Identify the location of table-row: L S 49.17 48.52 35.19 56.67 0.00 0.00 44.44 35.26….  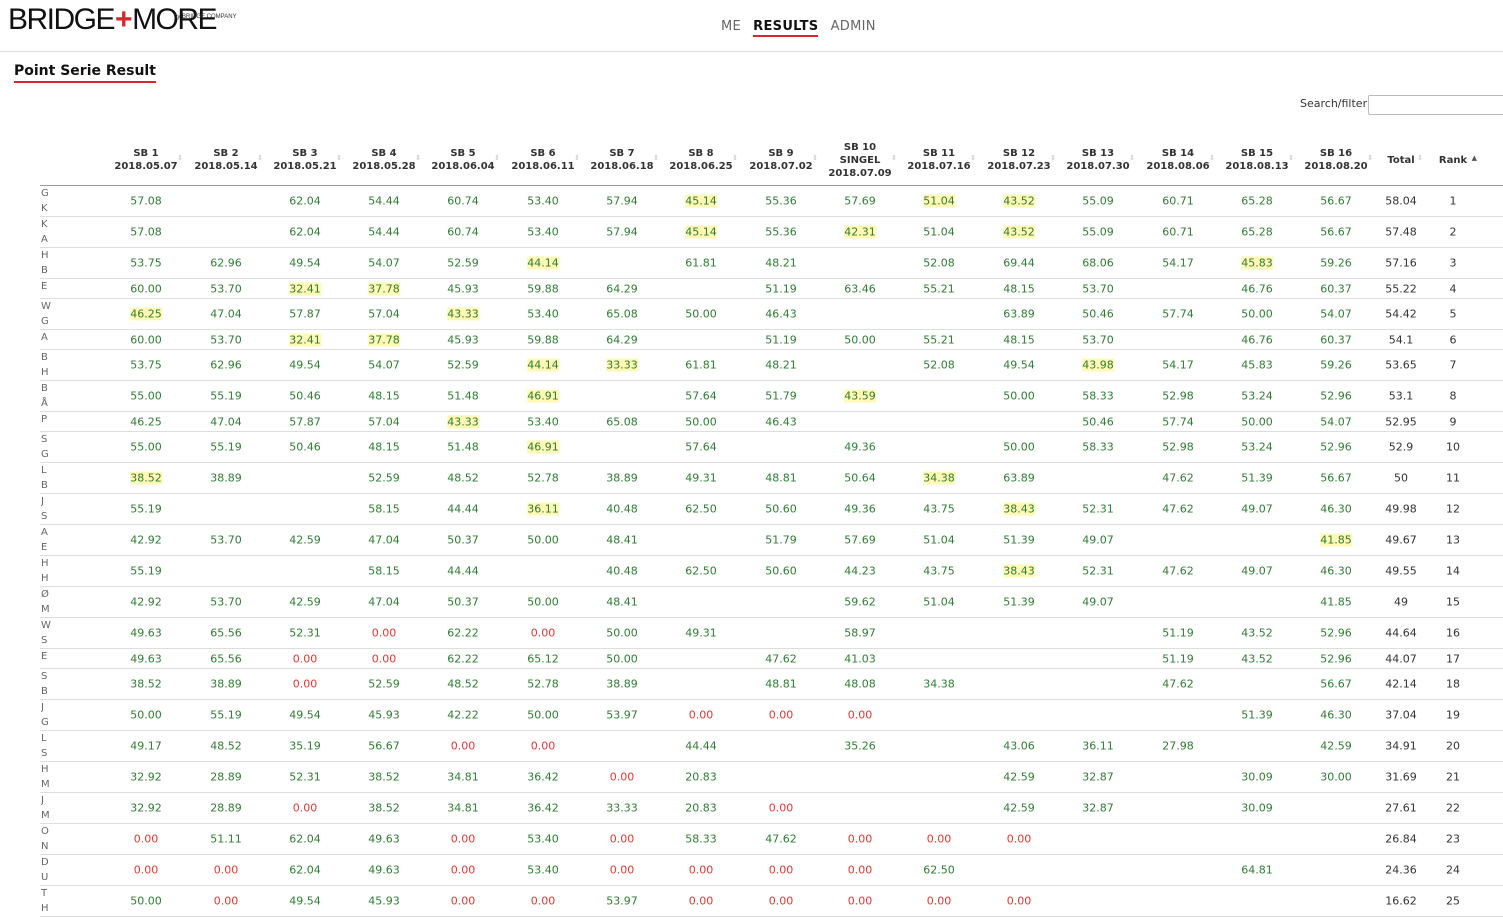
(771, 746).